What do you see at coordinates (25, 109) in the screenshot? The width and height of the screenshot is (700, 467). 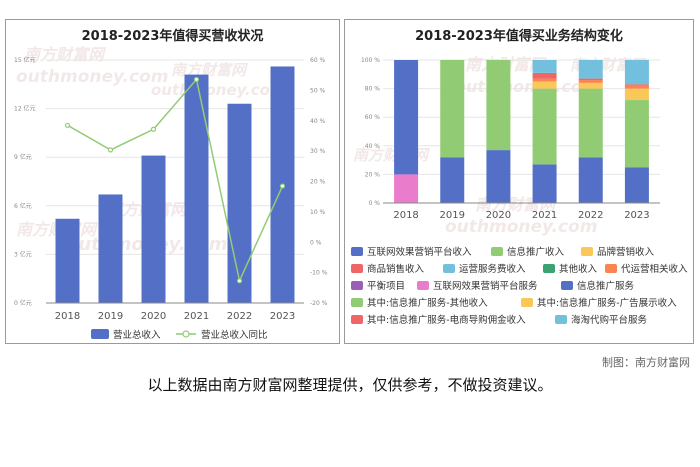 I see `y-axis-tick-label: 12 亿元` at bounding box center [25, 109].